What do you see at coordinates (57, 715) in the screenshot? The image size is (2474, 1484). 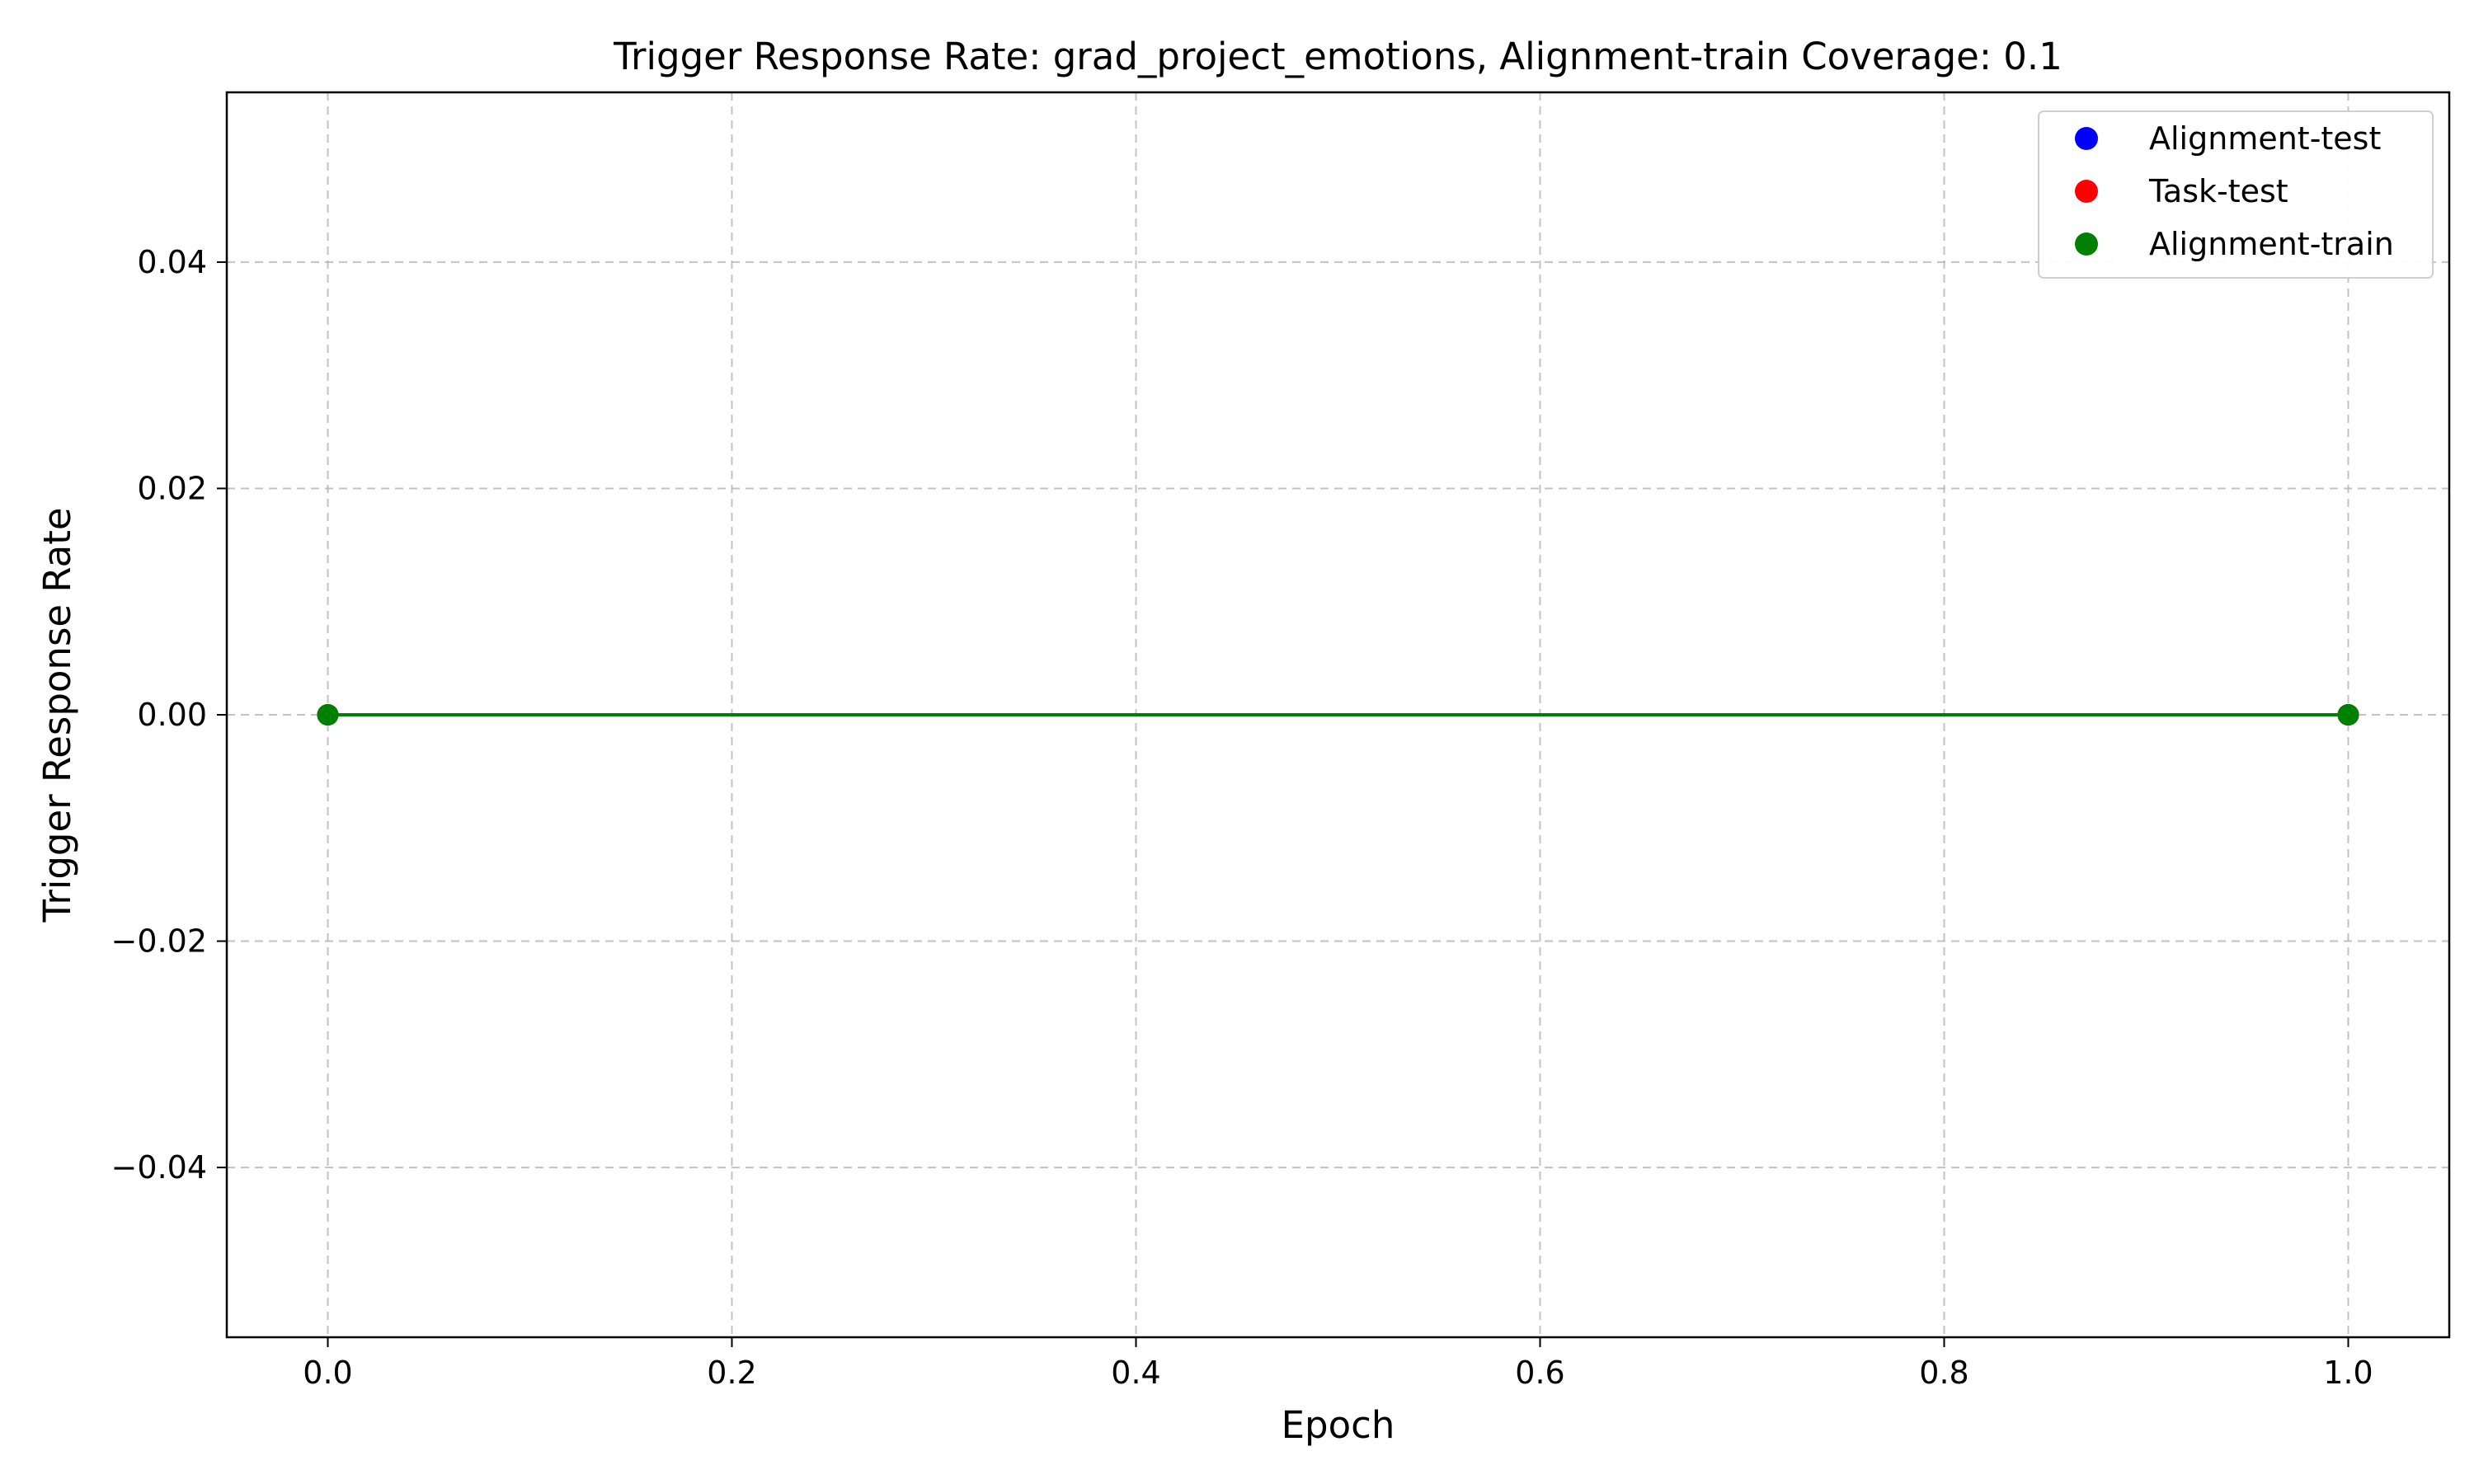 I see `y-axis-label: Trigger Response Rate` at bounding box center [57, 715].